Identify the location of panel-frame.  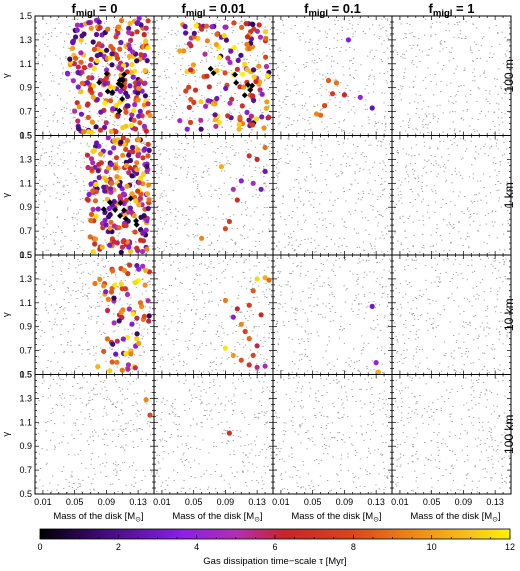
(451, 195).